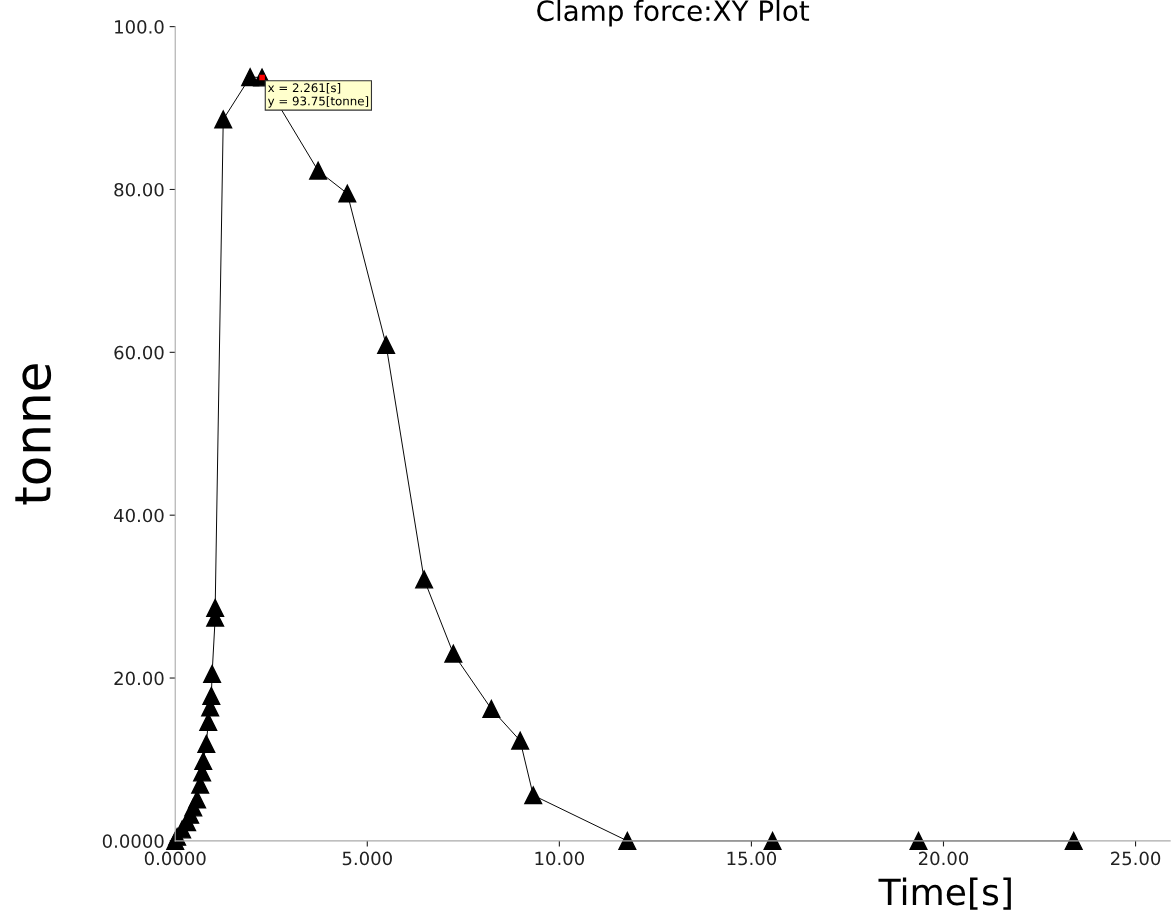 The image size is (1176, 918). Describe the element at coordinates (175, 858) in the screenshot. I see `x-tick-label: 0.0000` at that location.